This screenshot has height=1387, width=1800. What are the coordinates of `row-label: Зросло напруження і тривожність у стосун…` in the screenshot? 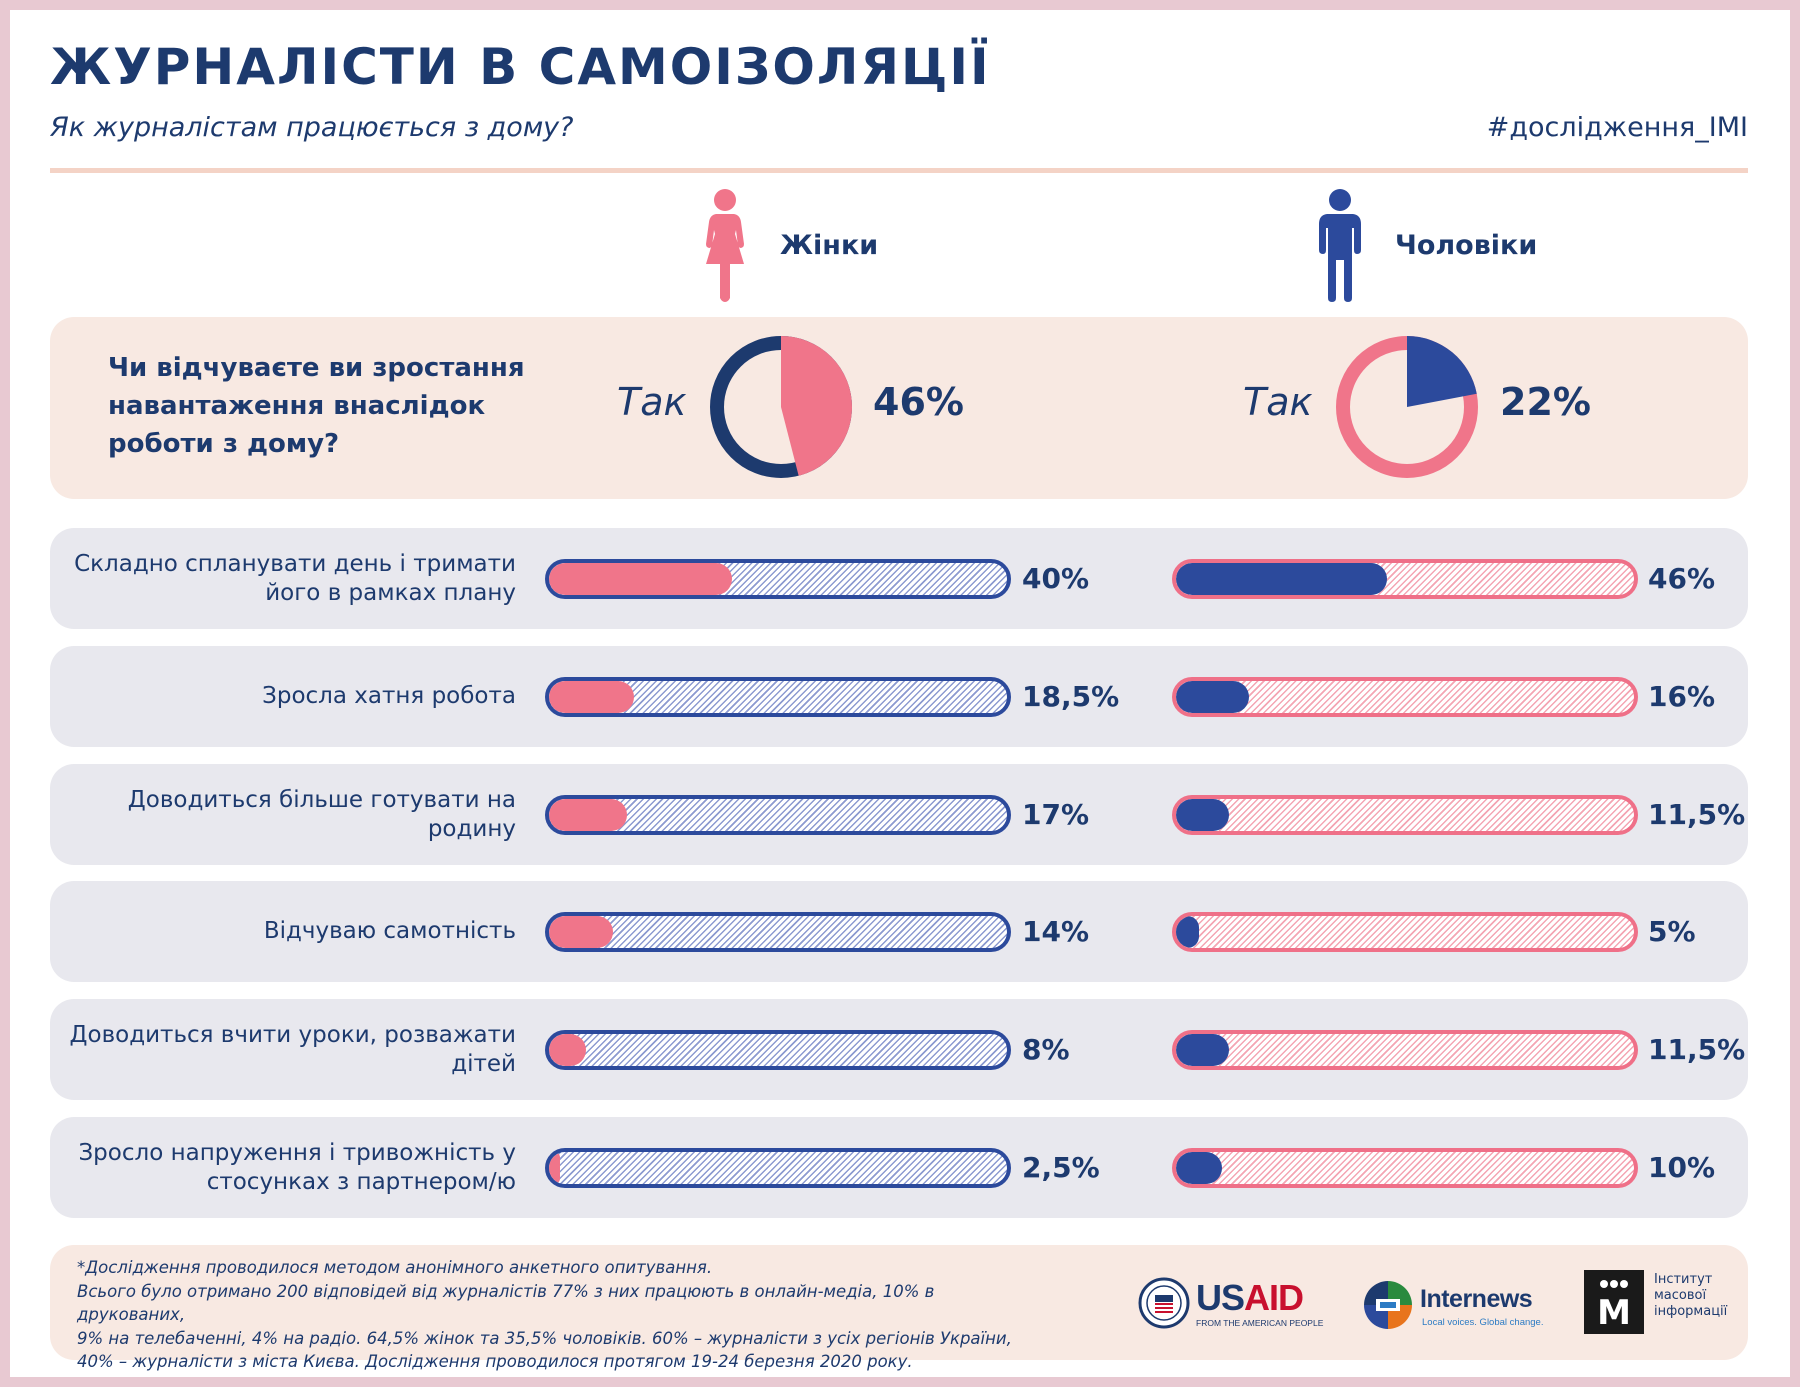 It's located at (297, 1167).